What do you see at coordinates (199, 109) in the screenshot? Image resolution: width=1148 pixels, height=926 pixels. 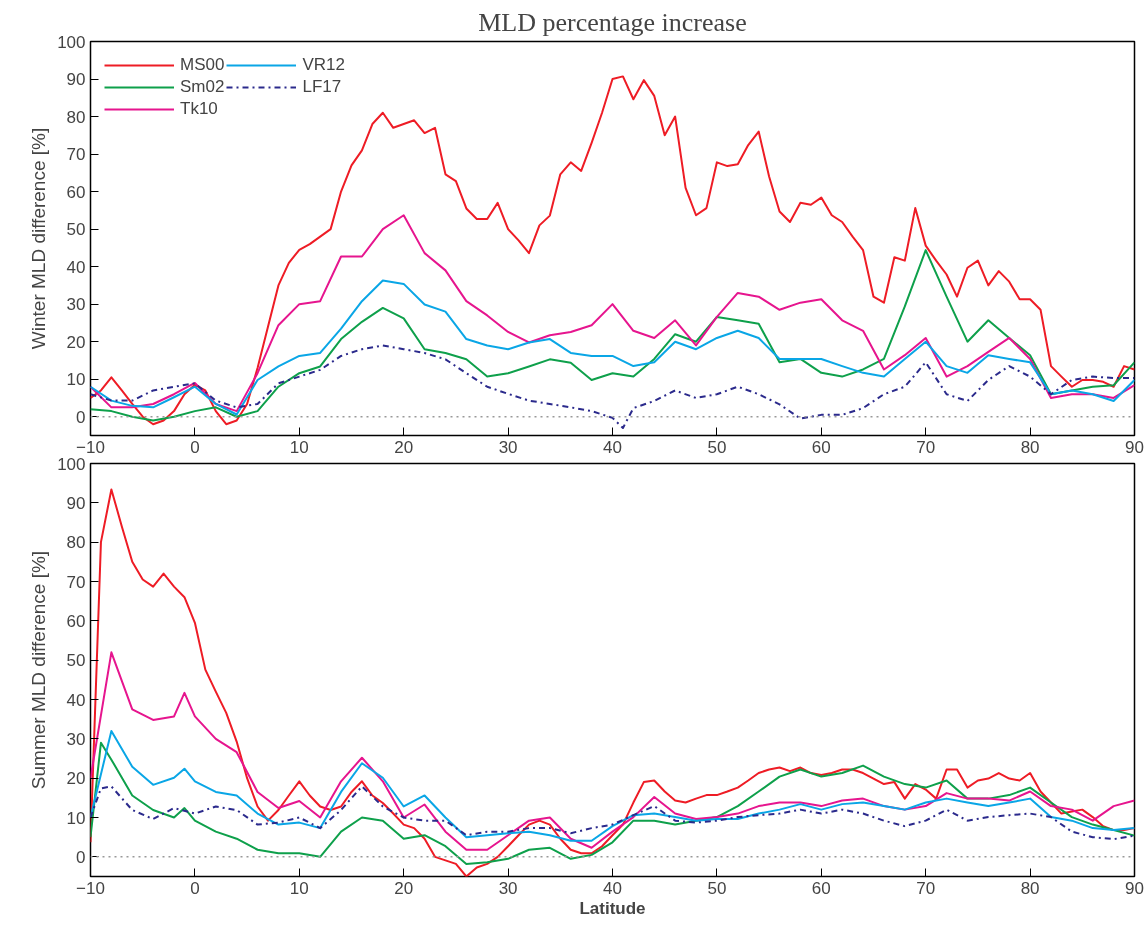 I see `legend-label: Tk10` at bounding box center [199, 109].